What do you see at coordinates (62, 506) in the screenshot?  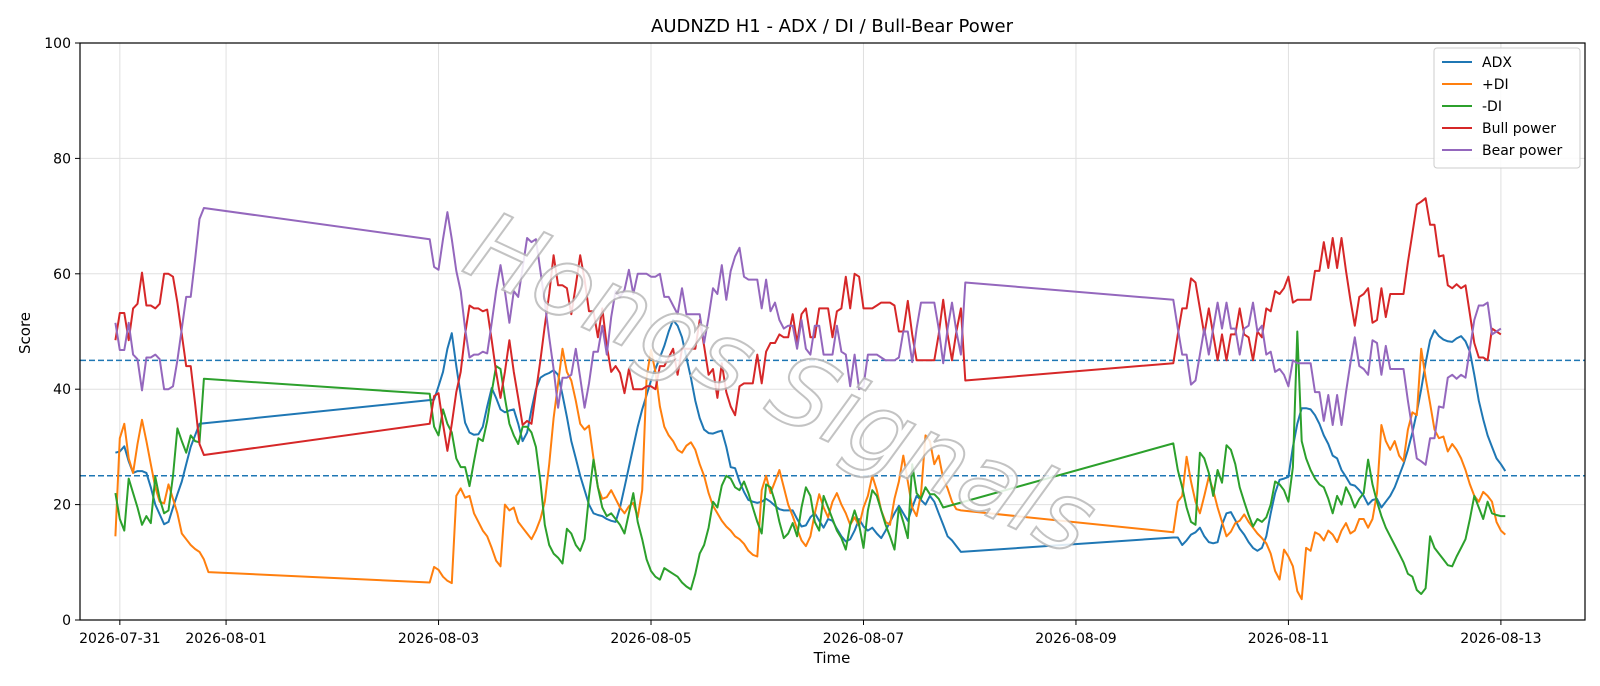 I see `y-tick-label: 20` at bounding box center [62, 506].